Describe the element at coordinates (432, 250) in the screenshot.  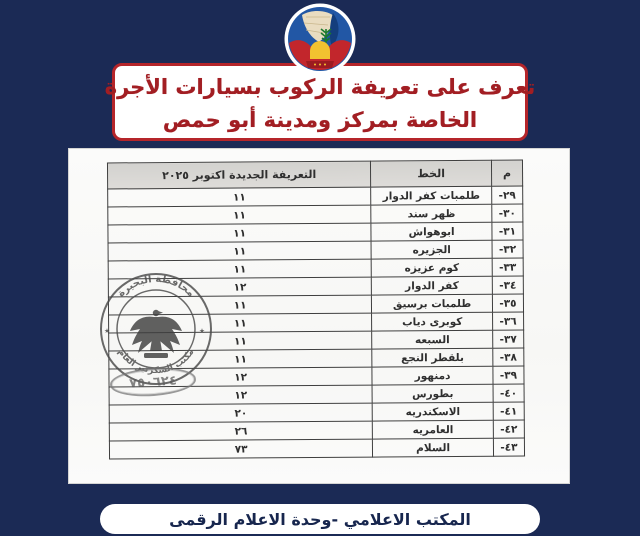
I see `cell-route: الجزيره` at that location.